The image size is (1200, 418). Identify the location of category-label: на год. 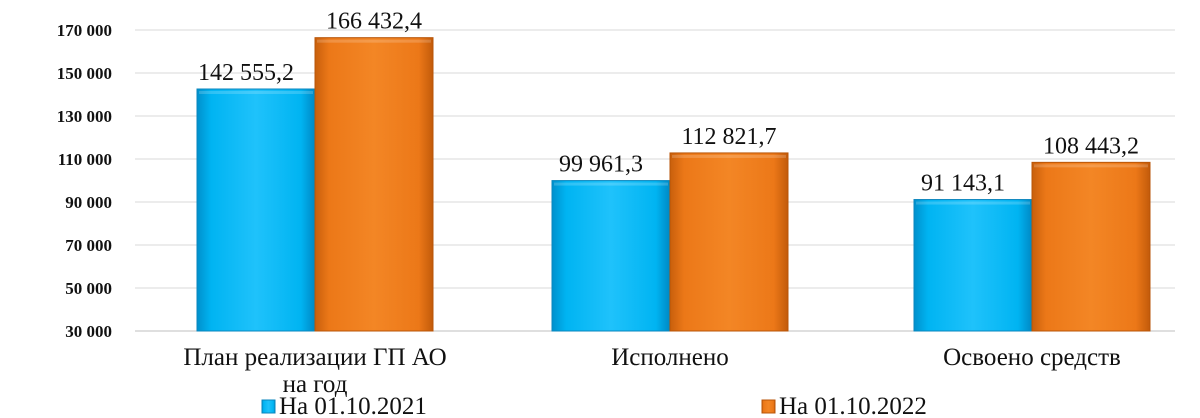
(315, 384).